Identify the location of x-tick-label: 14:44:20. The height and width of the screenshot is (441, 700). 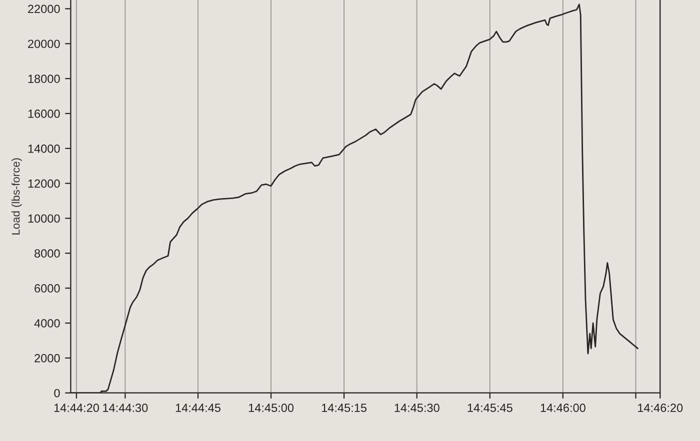
(76, 408).